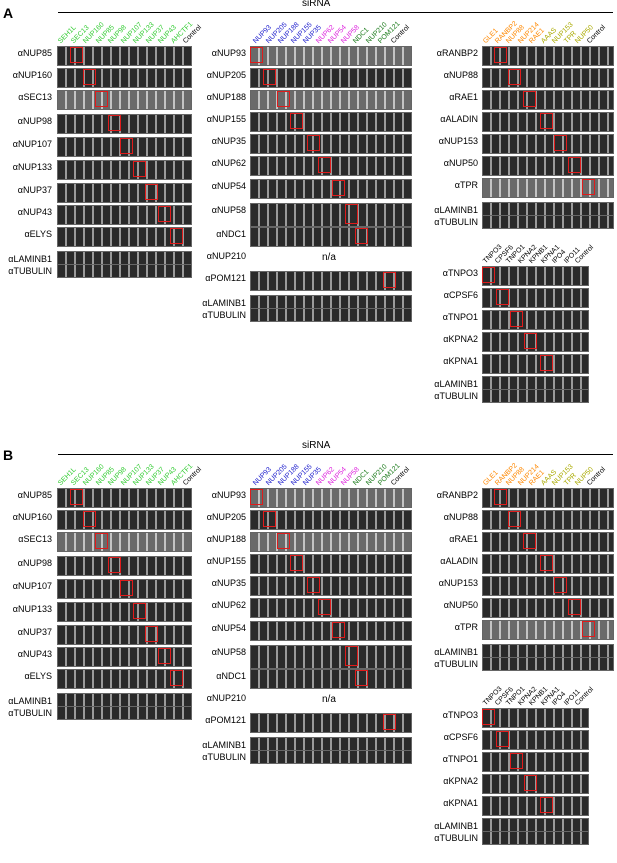 The image size is (617, 863). What do you see at coordinates (228, 141) in the screenshot?
I see `antibody-label: αNUP35` at bounding box center [228, 141].